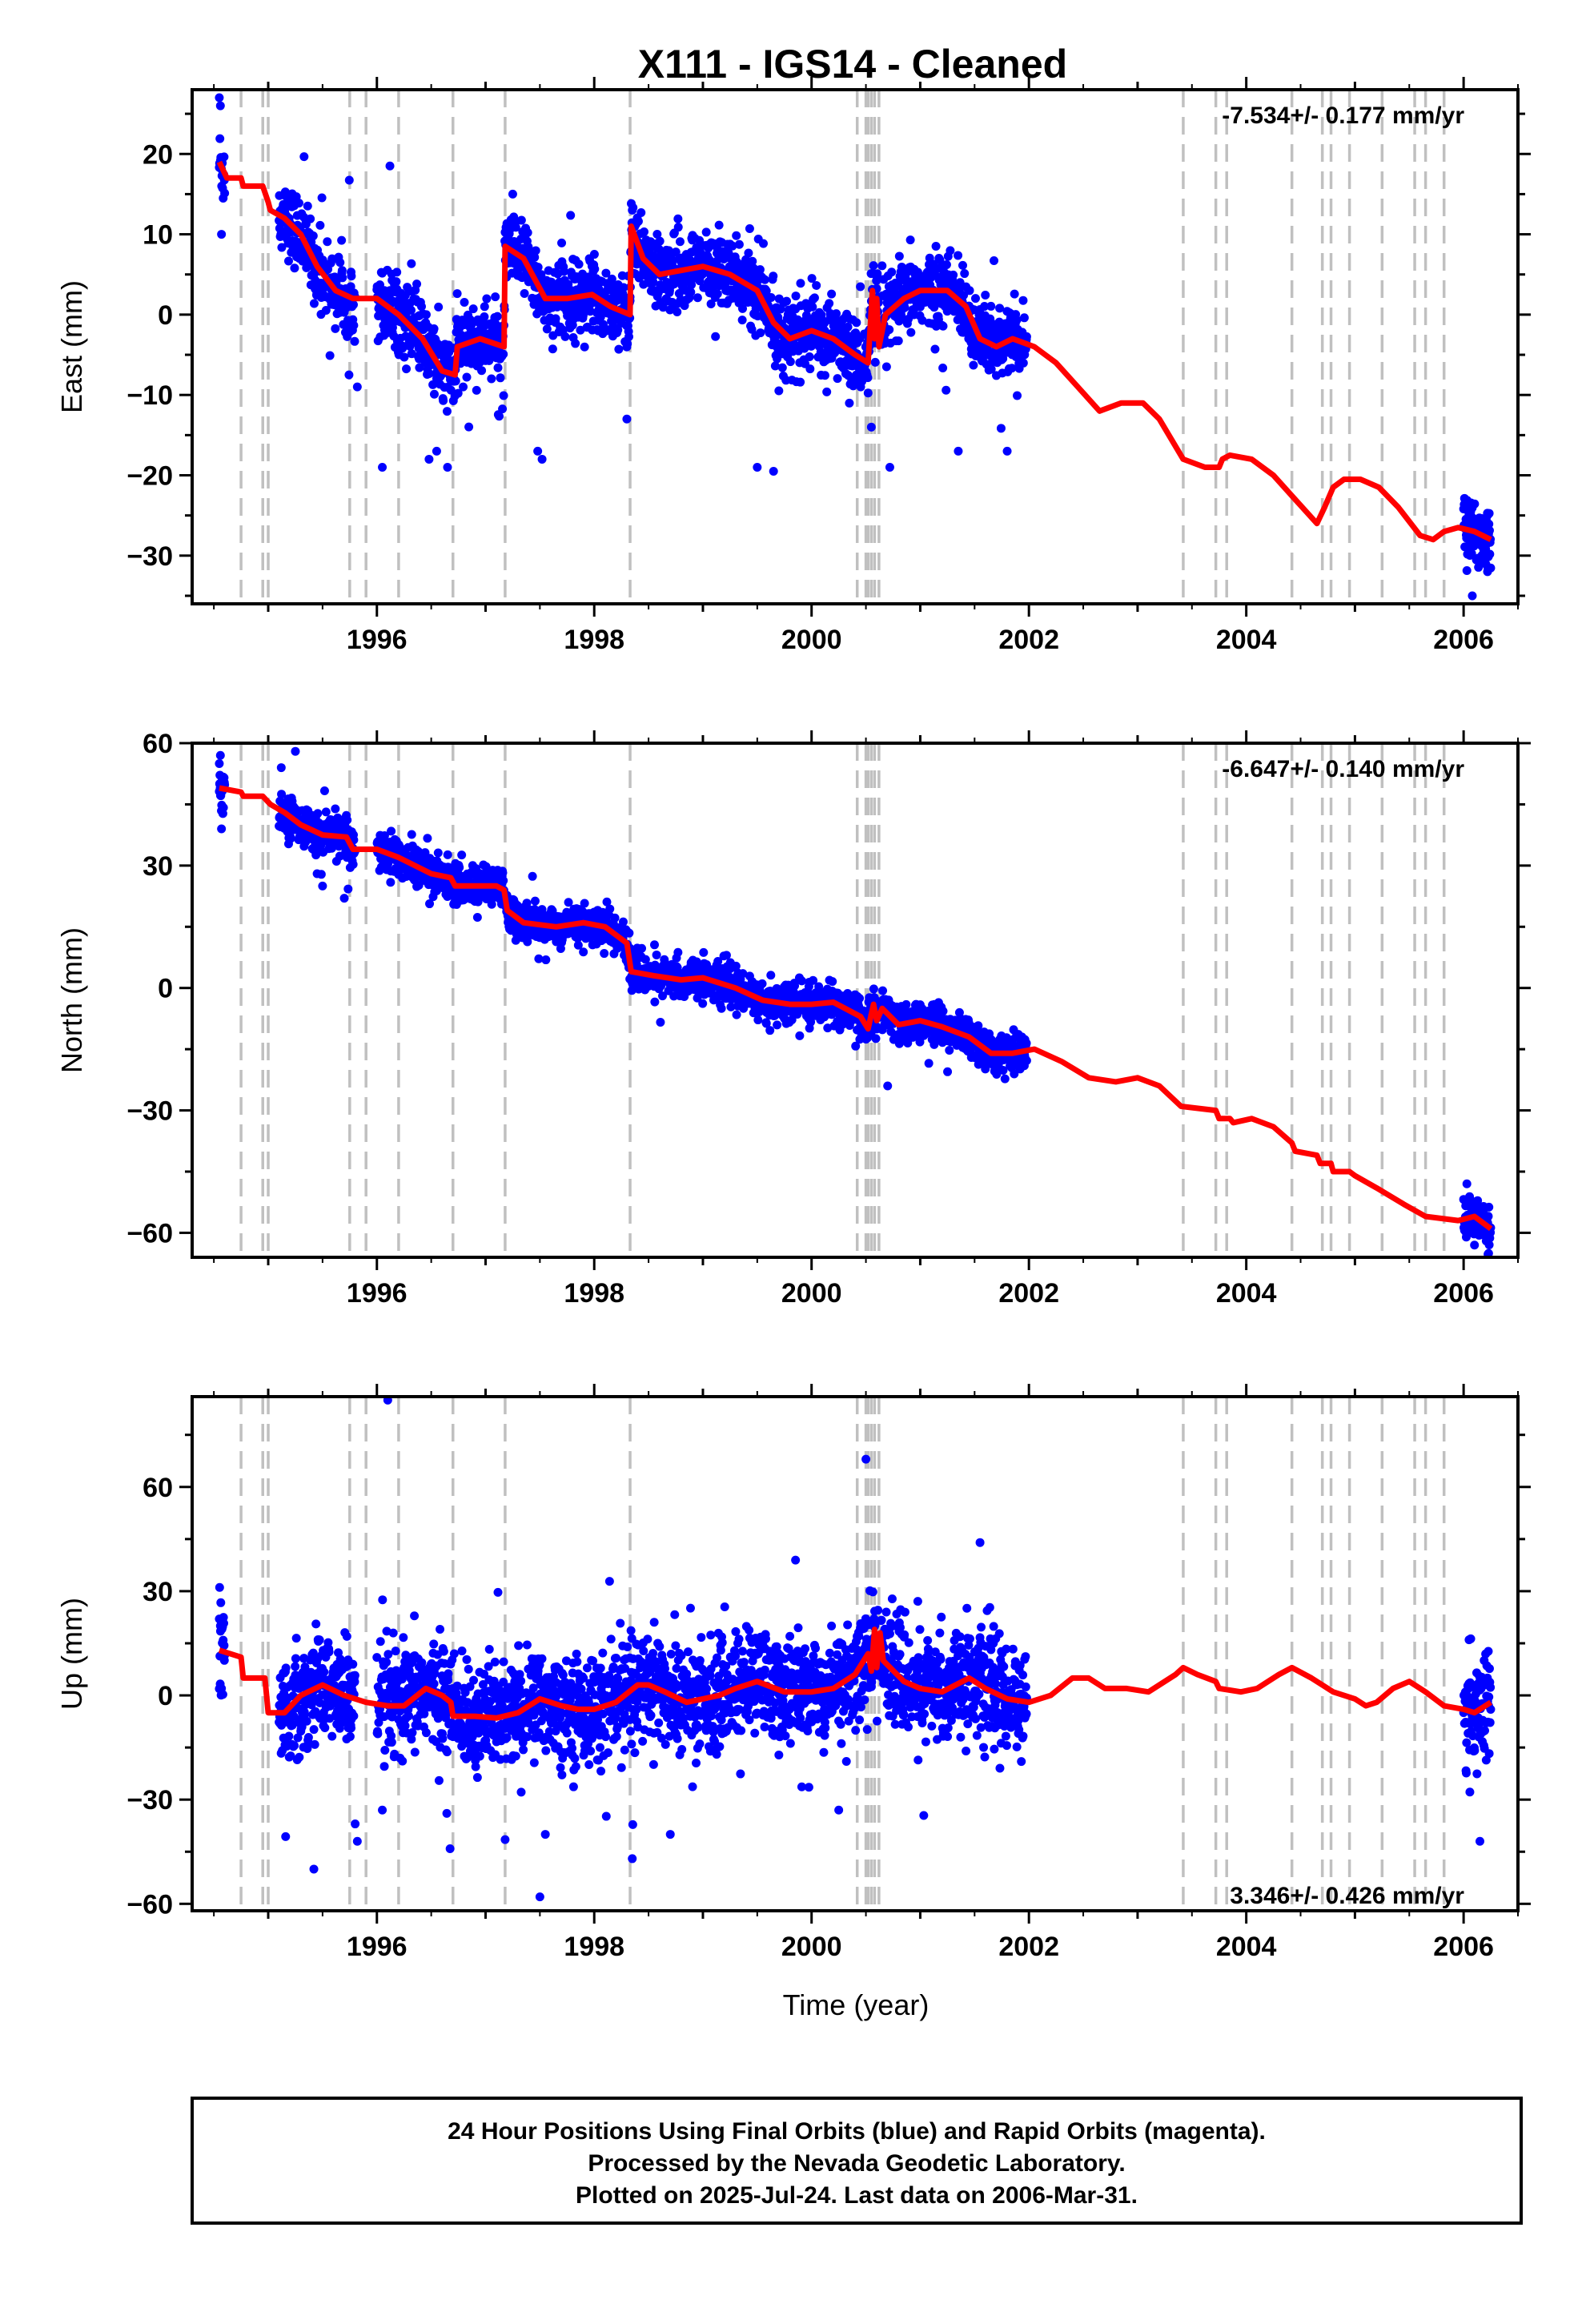 The image size is (1582, 2324). I want to click on east-x-tick-label: 2006, so click(1463, 640).